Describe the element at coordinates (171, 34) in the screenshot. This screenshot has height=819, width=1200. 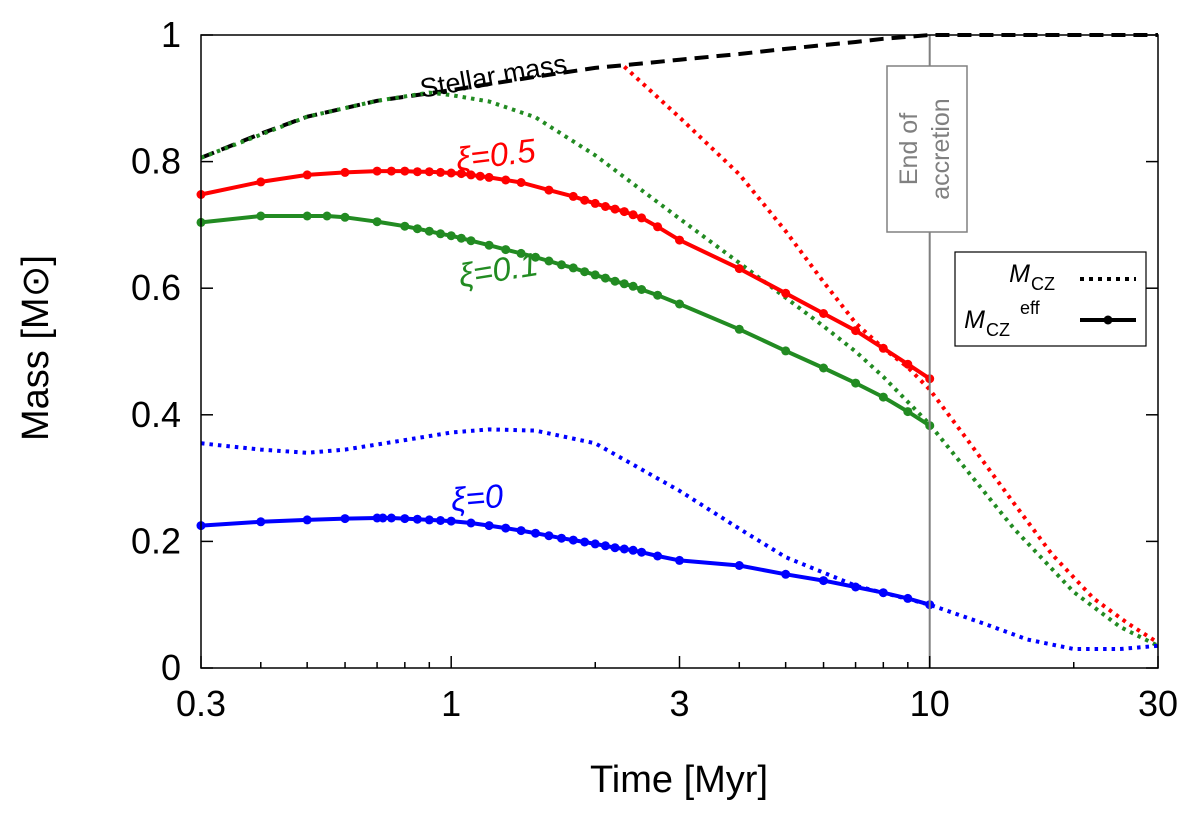
I see `y-tick-label-5: 1` at that location.